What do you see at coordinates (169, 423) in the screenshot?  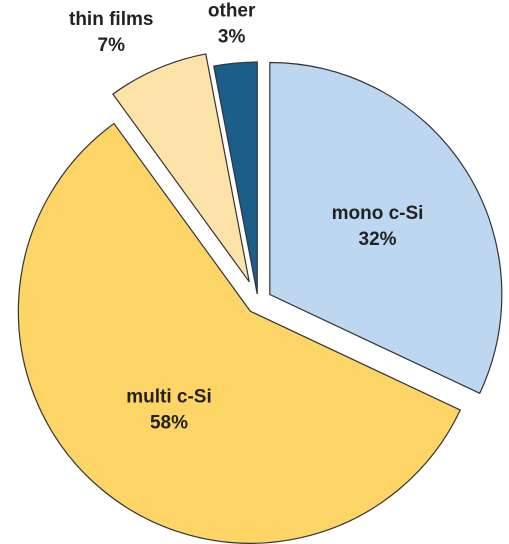 I see `slice-value: 58%` at bounding box center [169, 423].